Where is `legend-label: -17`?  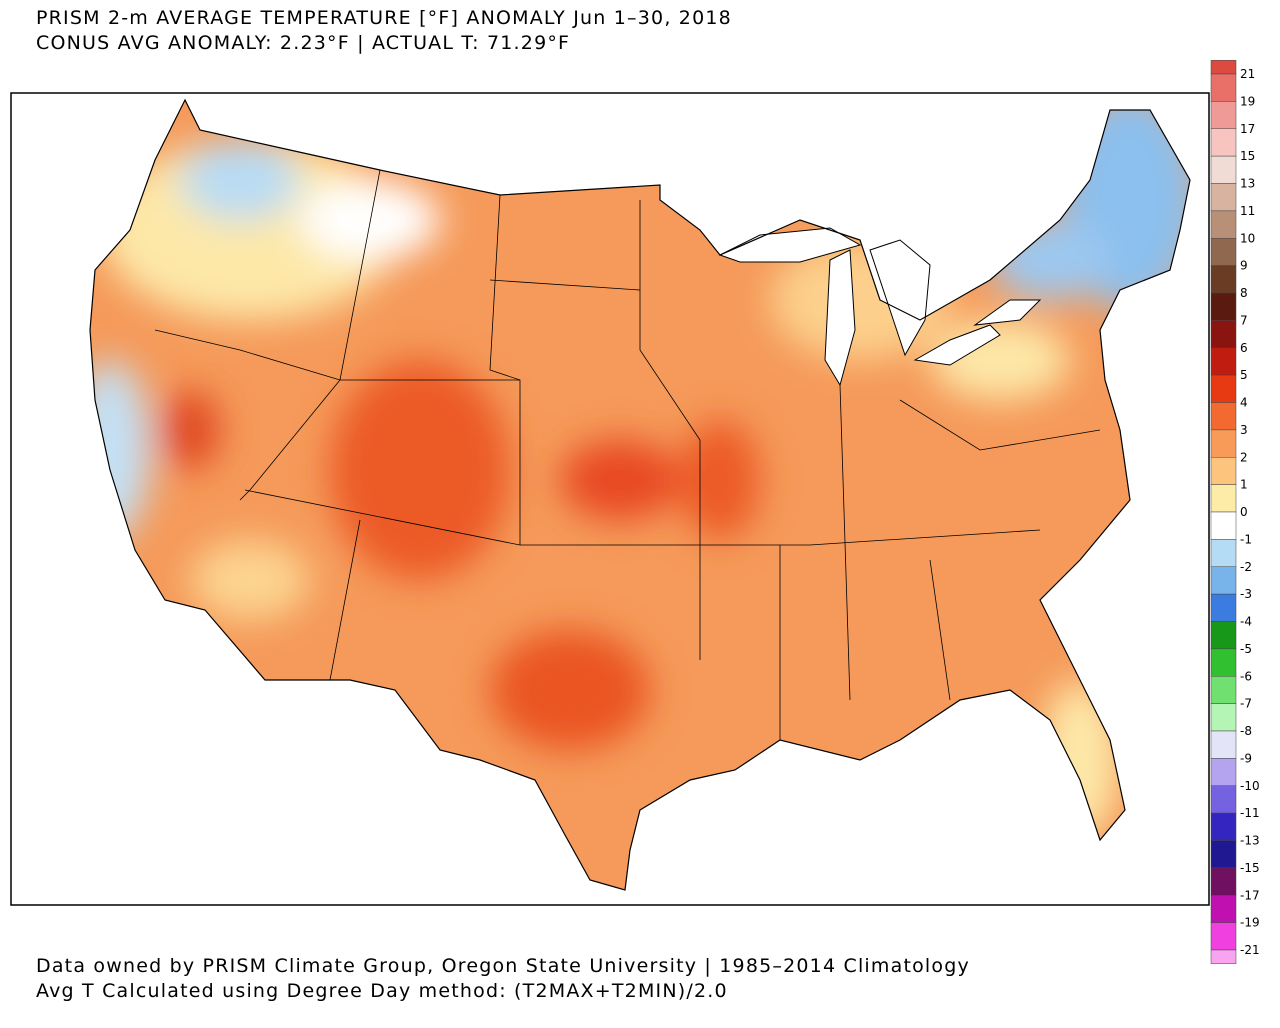 legend-label: -17 is located at coordinates (1250, 895).